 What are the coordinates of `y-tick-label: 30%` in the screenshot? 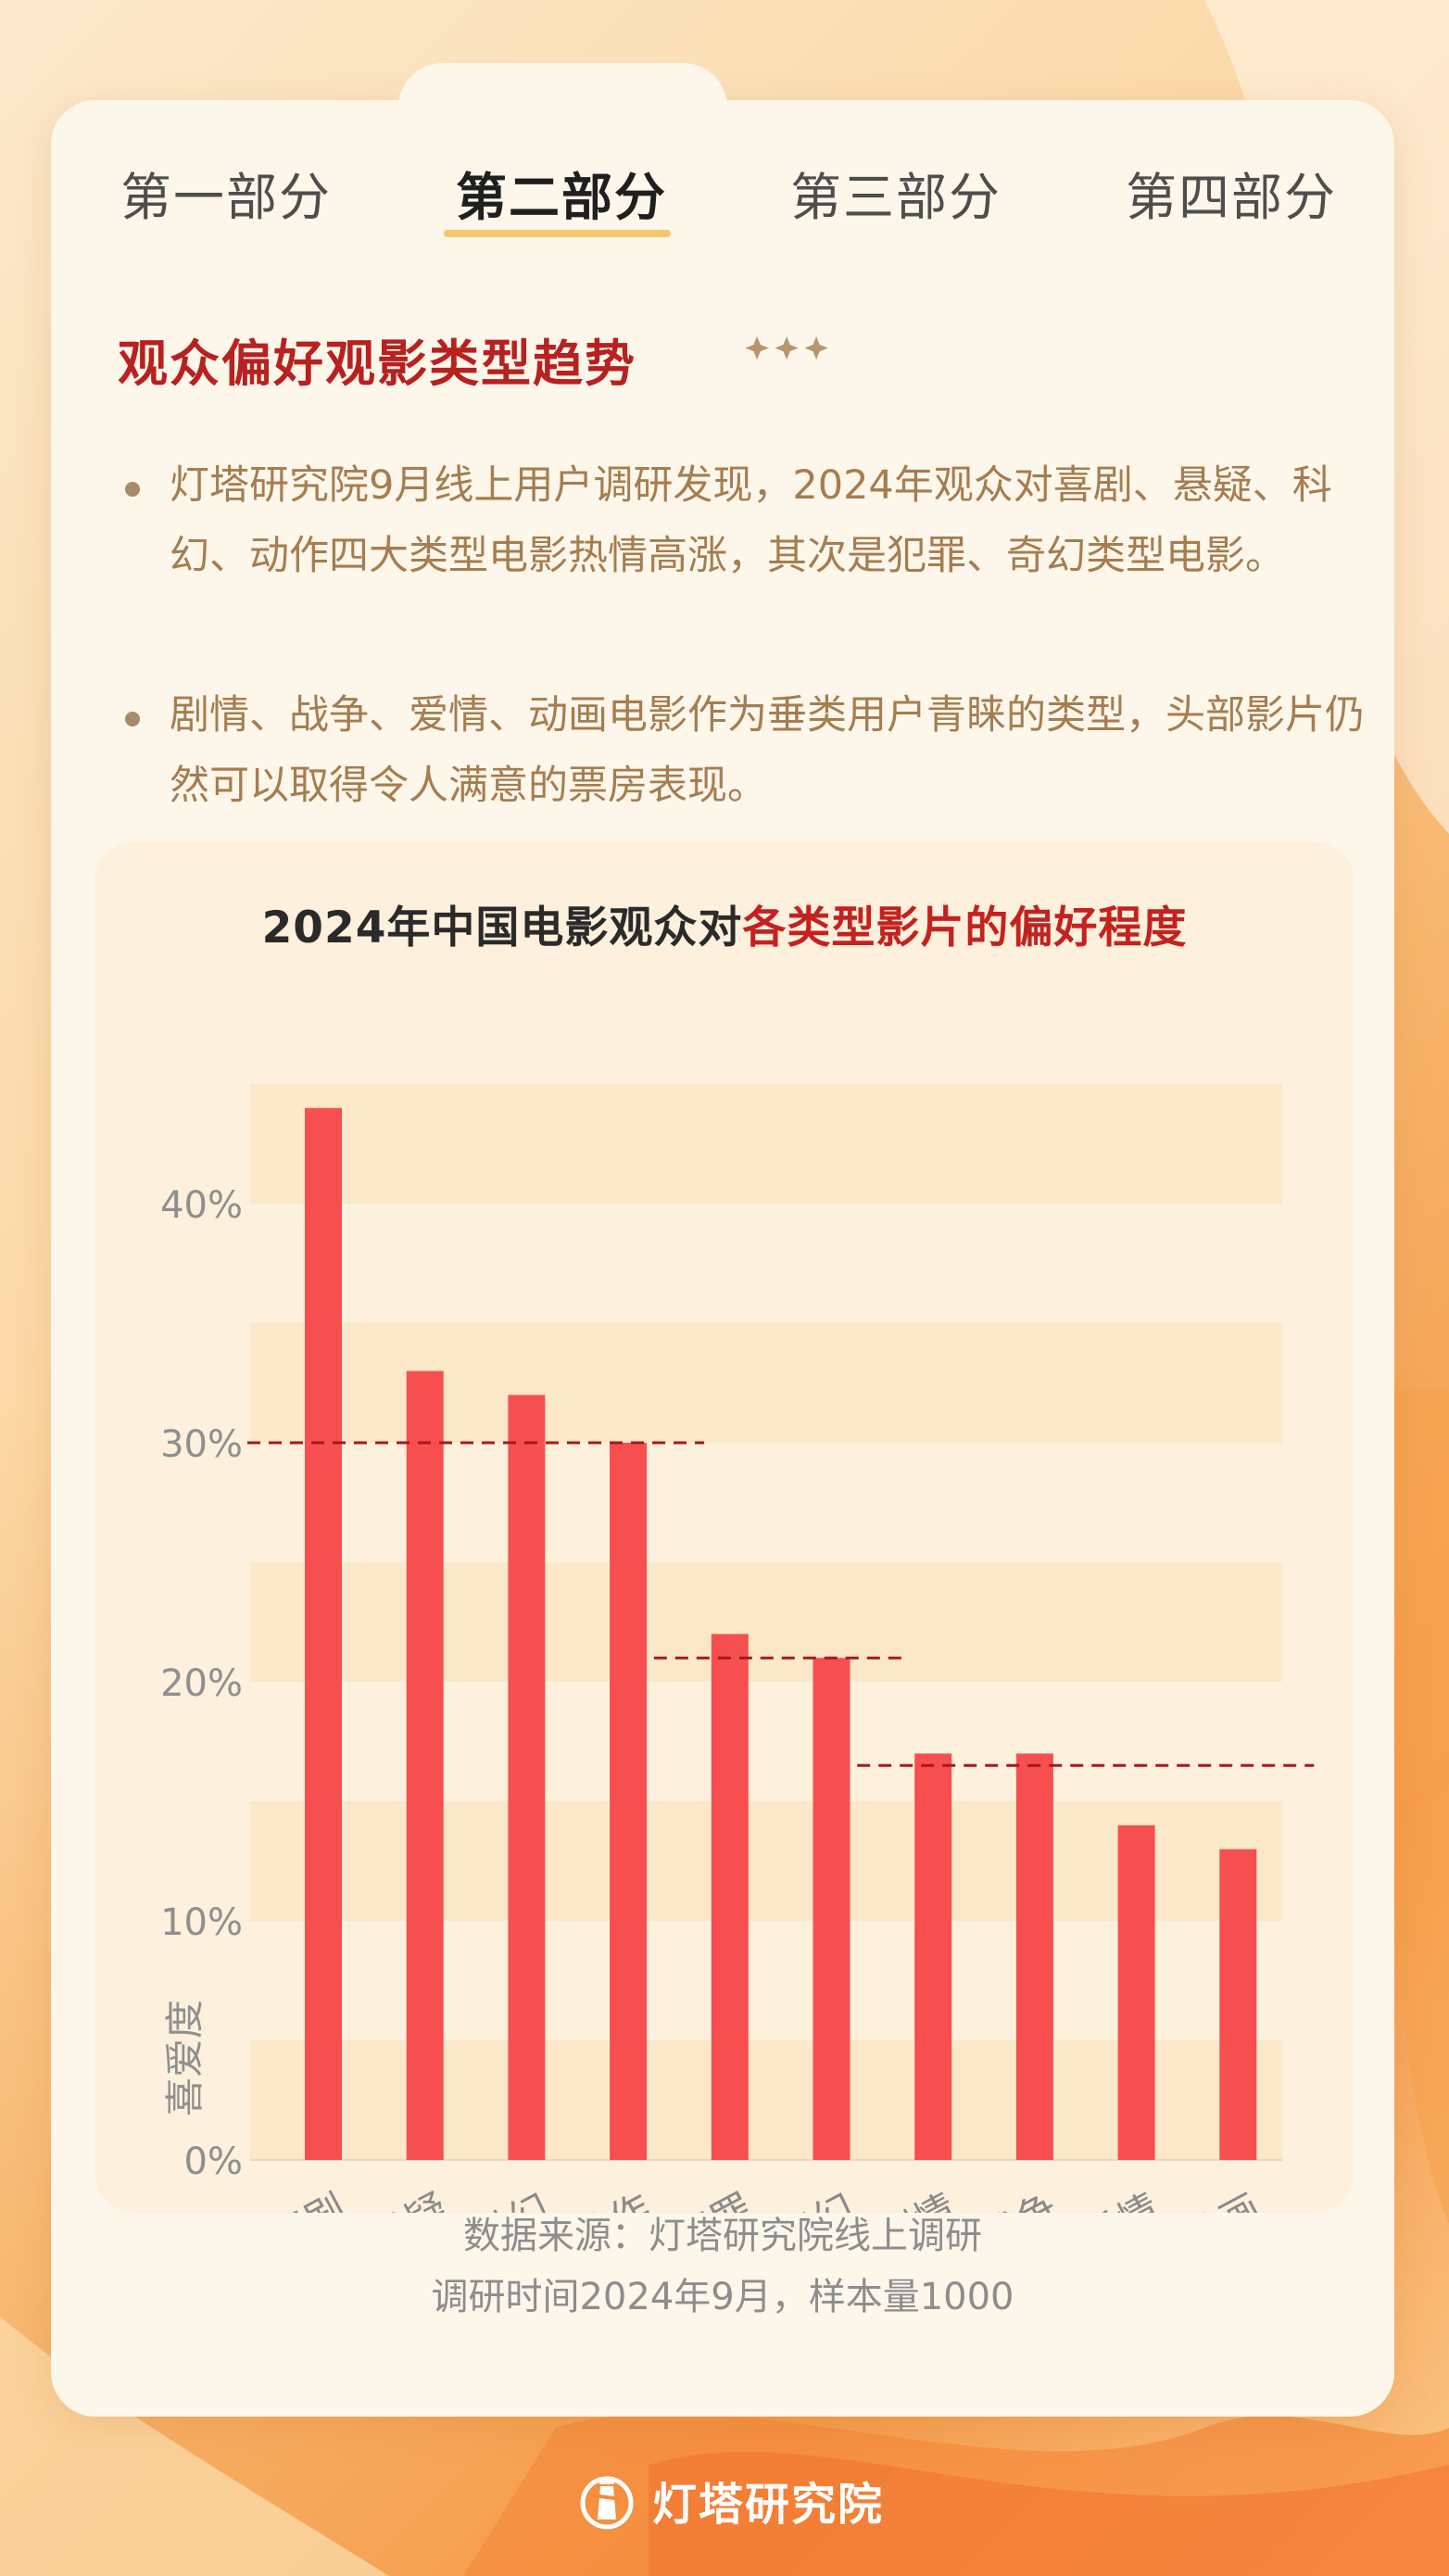 It's located at (201, 1444).